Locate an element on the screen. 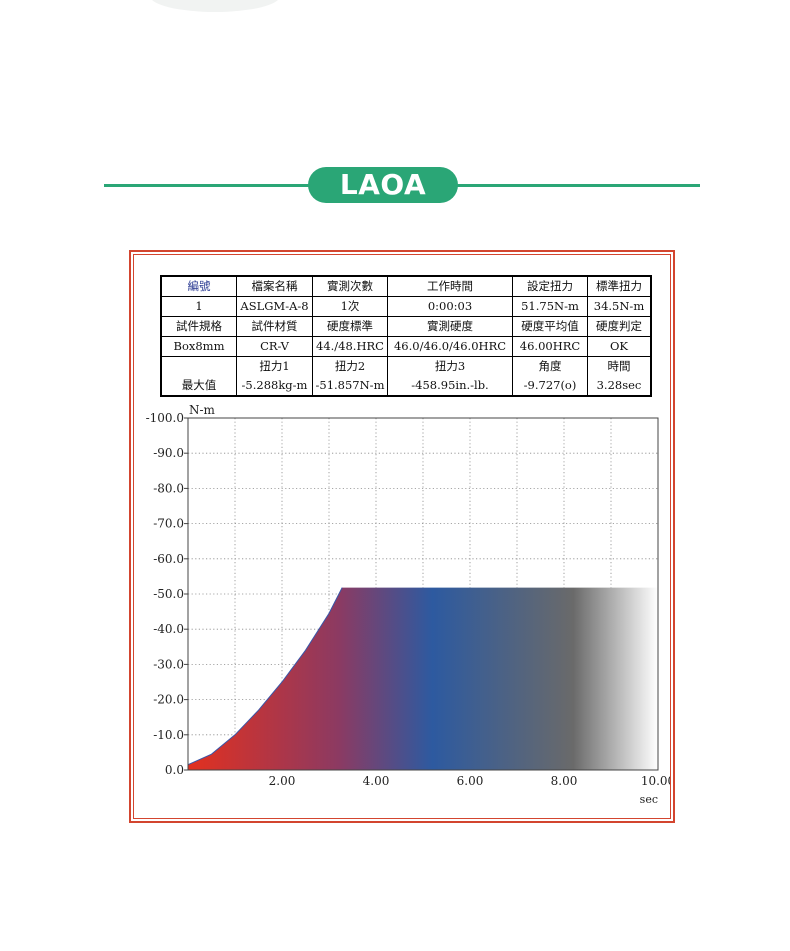 This screenshot has width=790, height=951. header-std-torque: 標準扭力 is located at coordinates (619, 286).